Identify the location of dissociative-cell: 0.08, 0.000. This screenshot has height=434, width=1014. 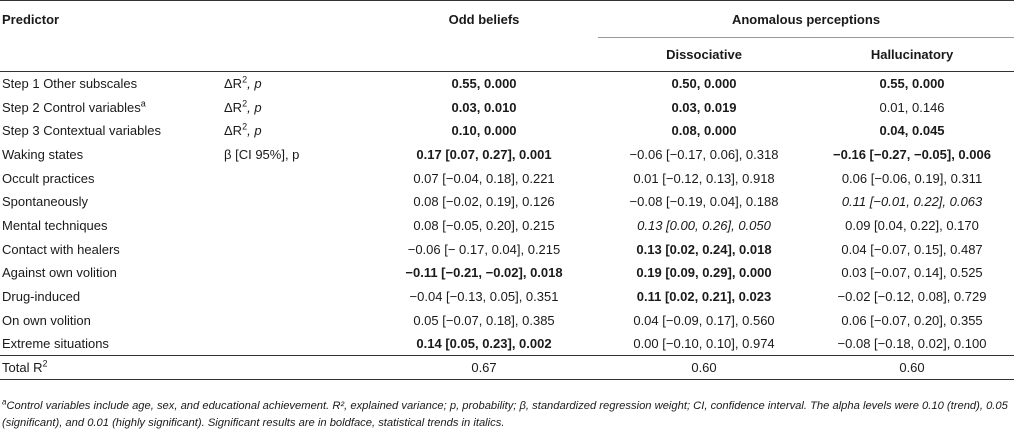
(704, 131).